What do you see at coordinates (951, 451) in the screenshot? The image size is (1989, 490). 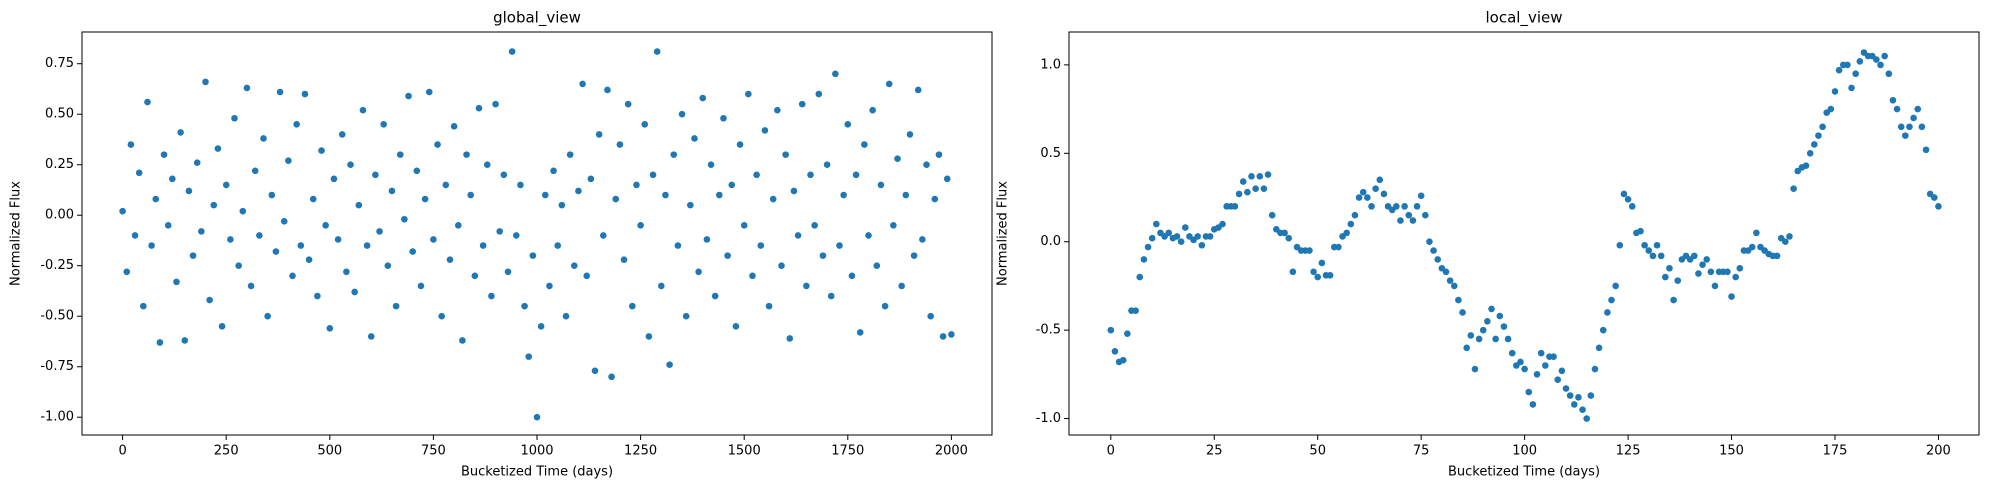 I see `x-tick-label: 2000` at bounding box center [951, 451].